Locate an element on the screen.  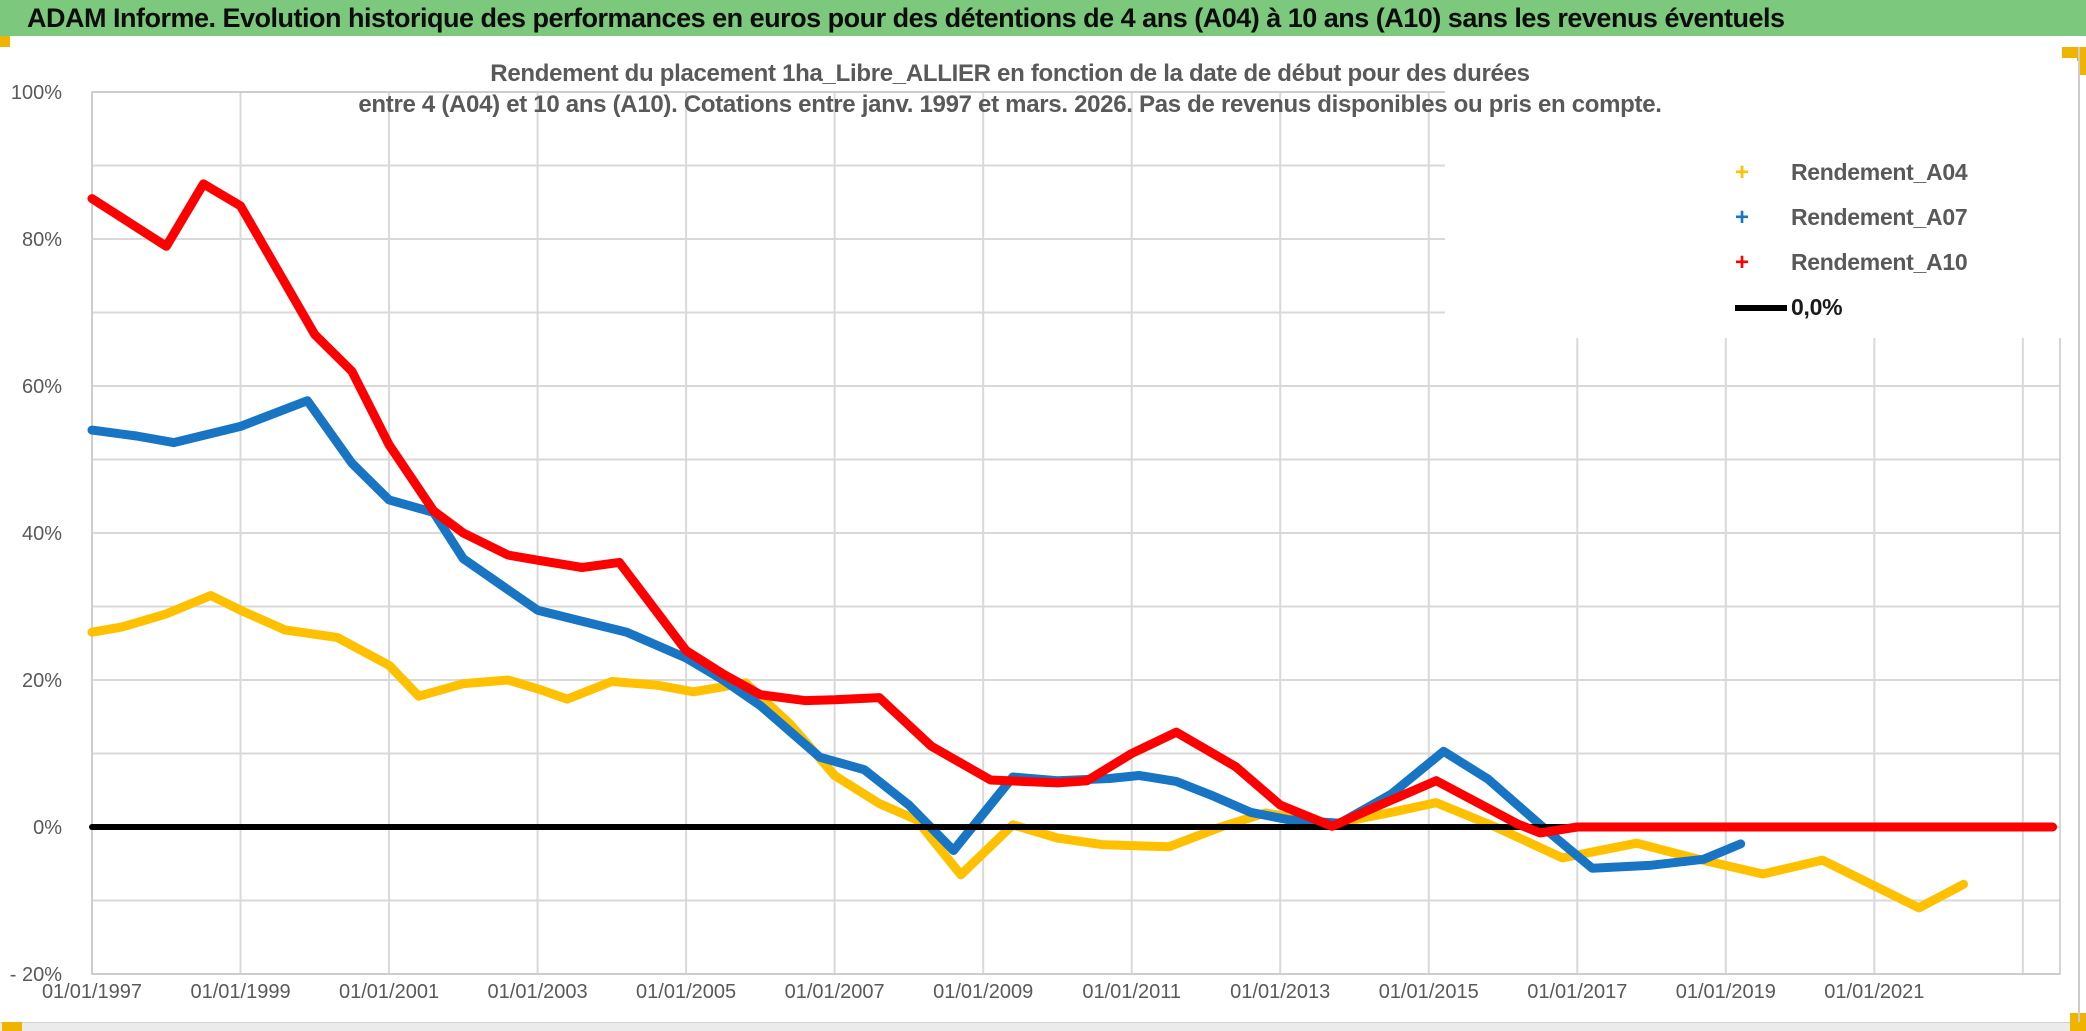
y-axis-tick-labels: 100% 80% 60% 40% 20% 0% - 20% is located at coordinates (36, 534).